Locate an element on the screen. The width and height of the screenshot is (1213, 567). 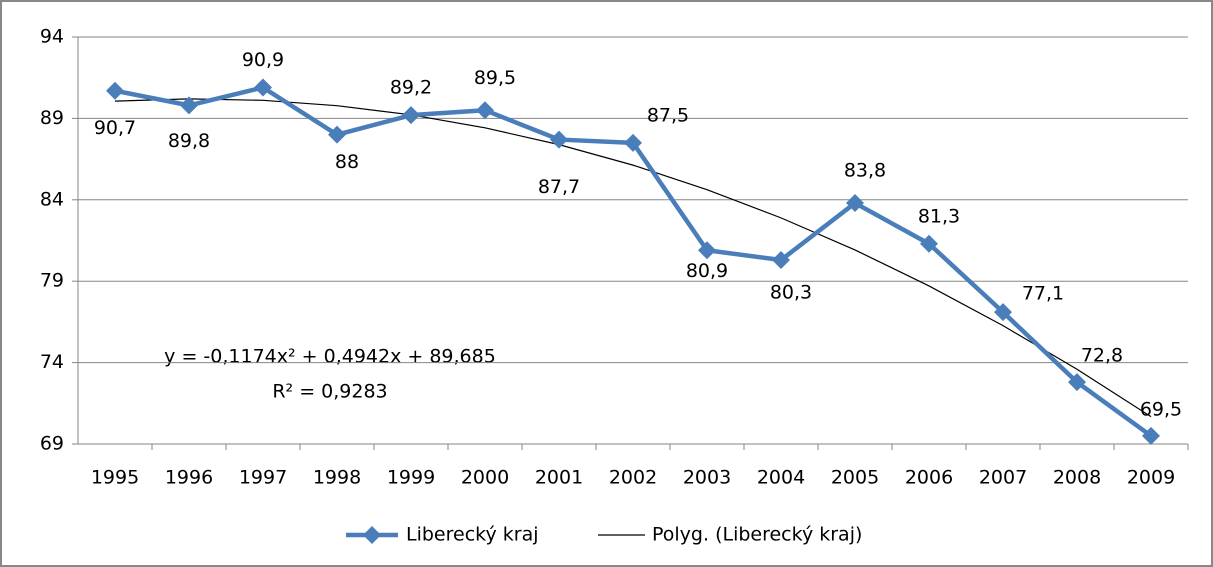
x-tick-label: 1997 is located at coordinates (263, 478).